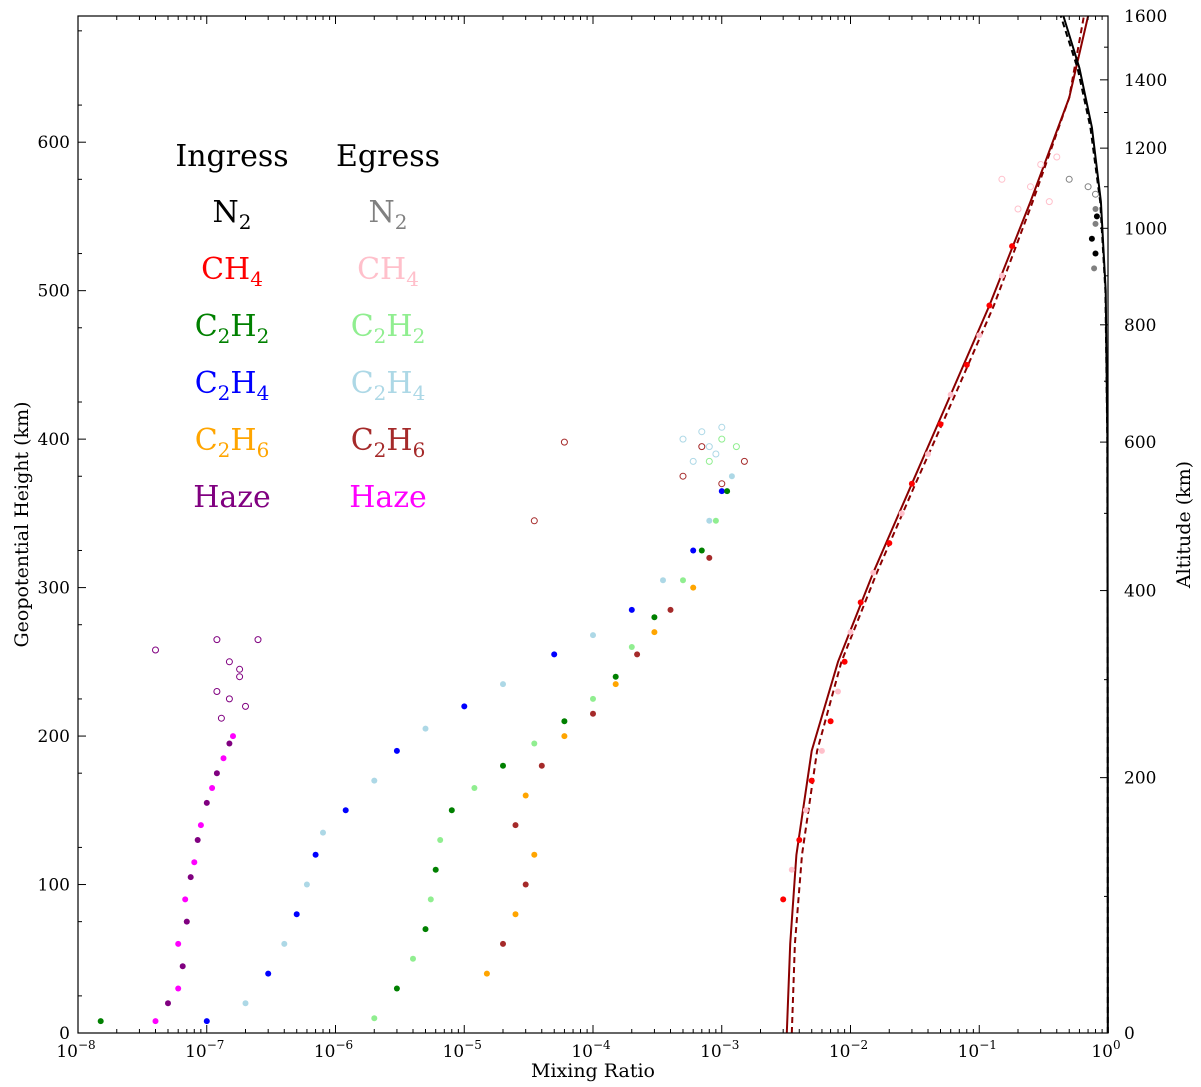  What do you see at coordinates (232, 385) in the screenshot?
I see `legend-entry: C2H4` at bounding box center [232, 385].